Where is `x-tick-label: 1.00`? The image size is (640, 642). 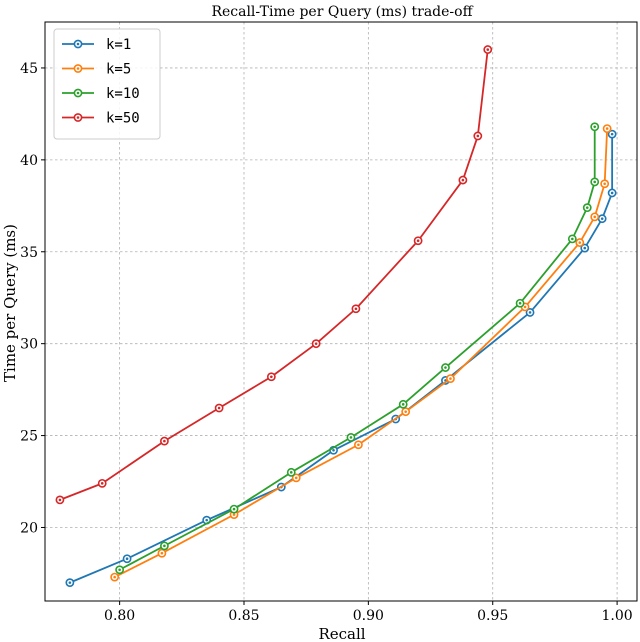 x-tick-label: 1.00 is located at coordinates (617, 616).